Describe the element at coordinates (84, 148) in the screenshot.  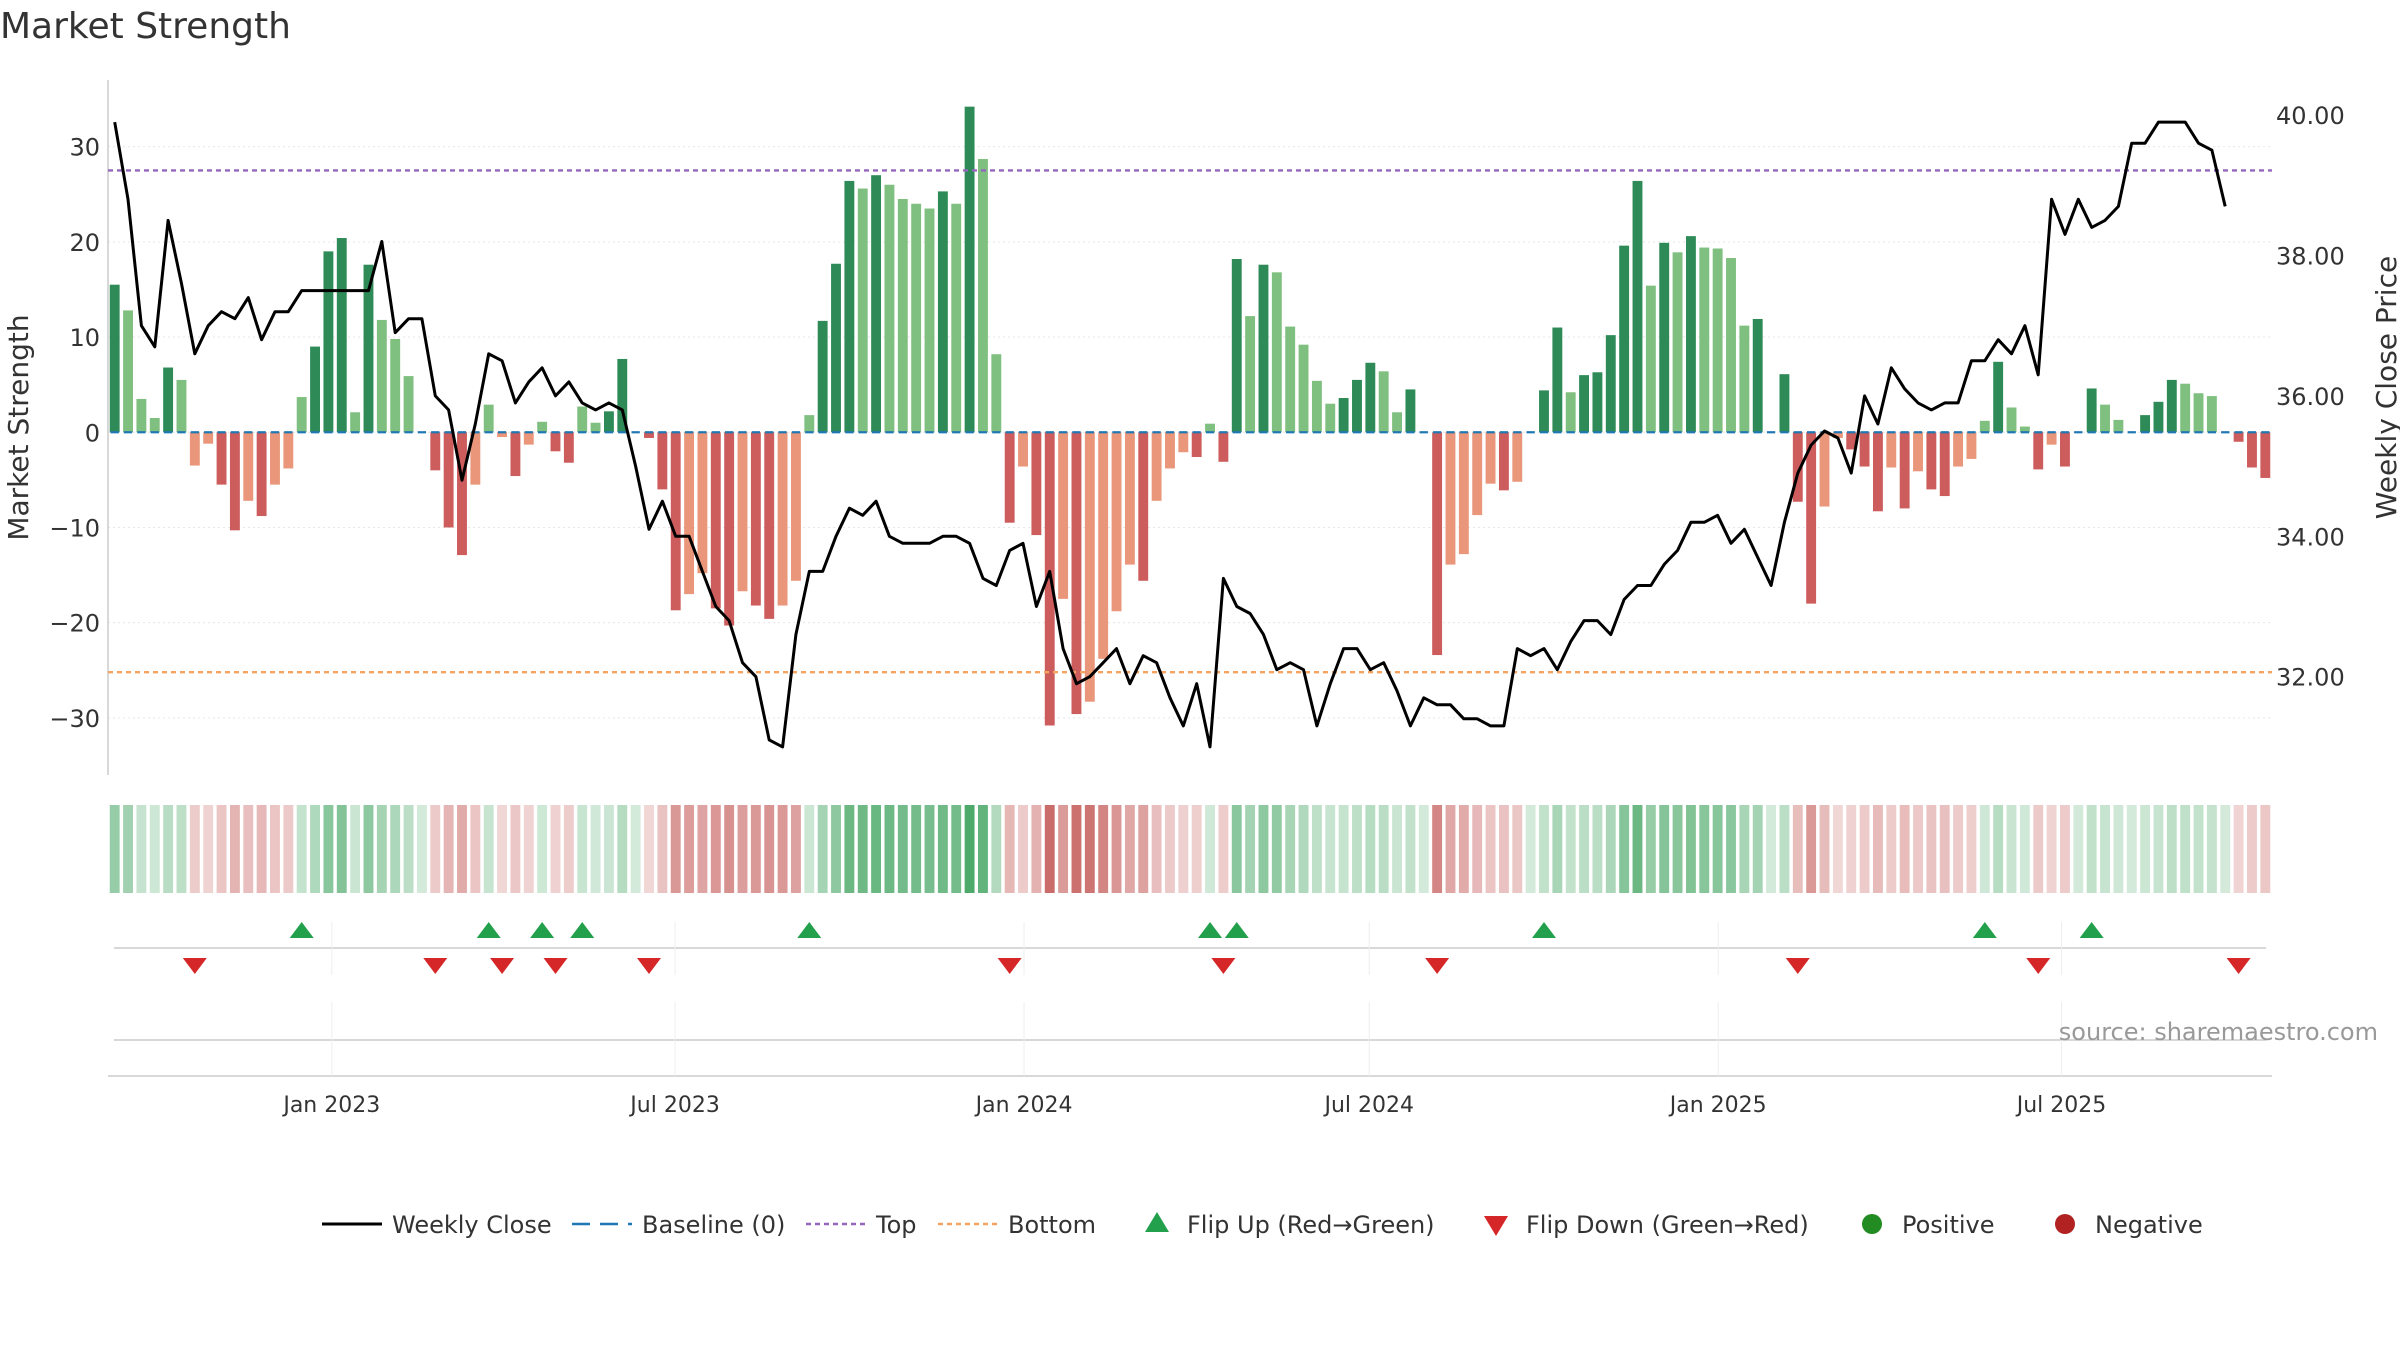
I see `y-tick-label: 30` at that location.